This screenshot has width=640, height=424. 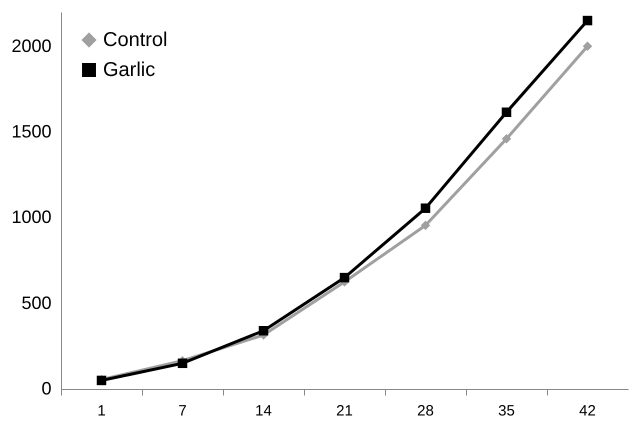 What do you see at coordinates (135, 40) in the screenshot?
I see `legend-label: Control` at bounding box center [135, 40].